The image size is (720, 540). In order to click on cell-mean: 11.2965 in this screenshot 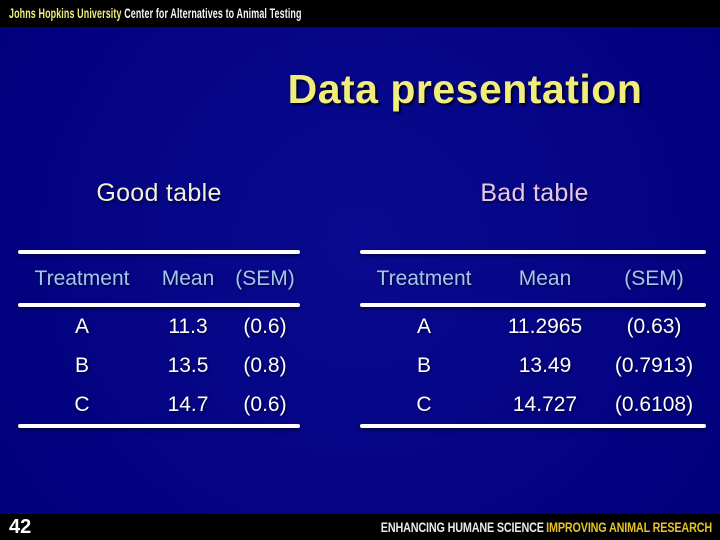, I will do `click(545, 326)`.